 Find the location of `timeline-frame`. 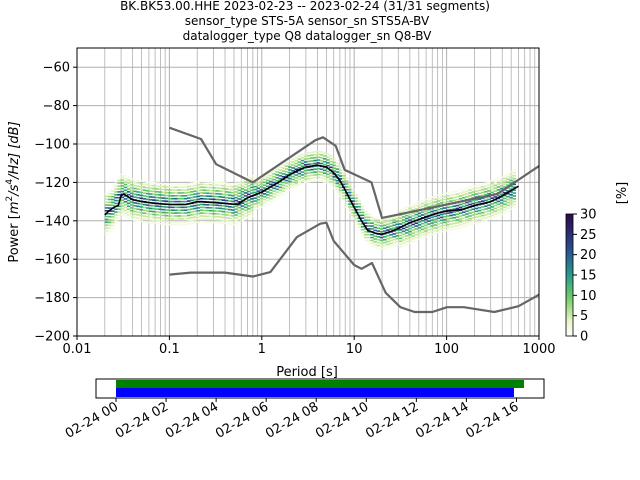

timeline-frame is located at coordinates (320, 388).